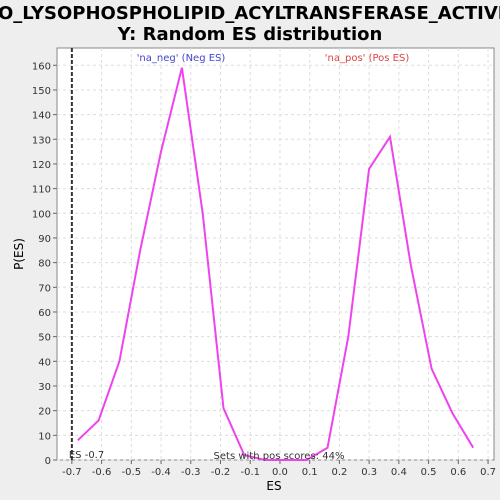  I want to click on y-axis-ticks: 0 10 20 30 40 50 60 70 80 90 100 110 120 130 140 150 160, so click(44, 264).